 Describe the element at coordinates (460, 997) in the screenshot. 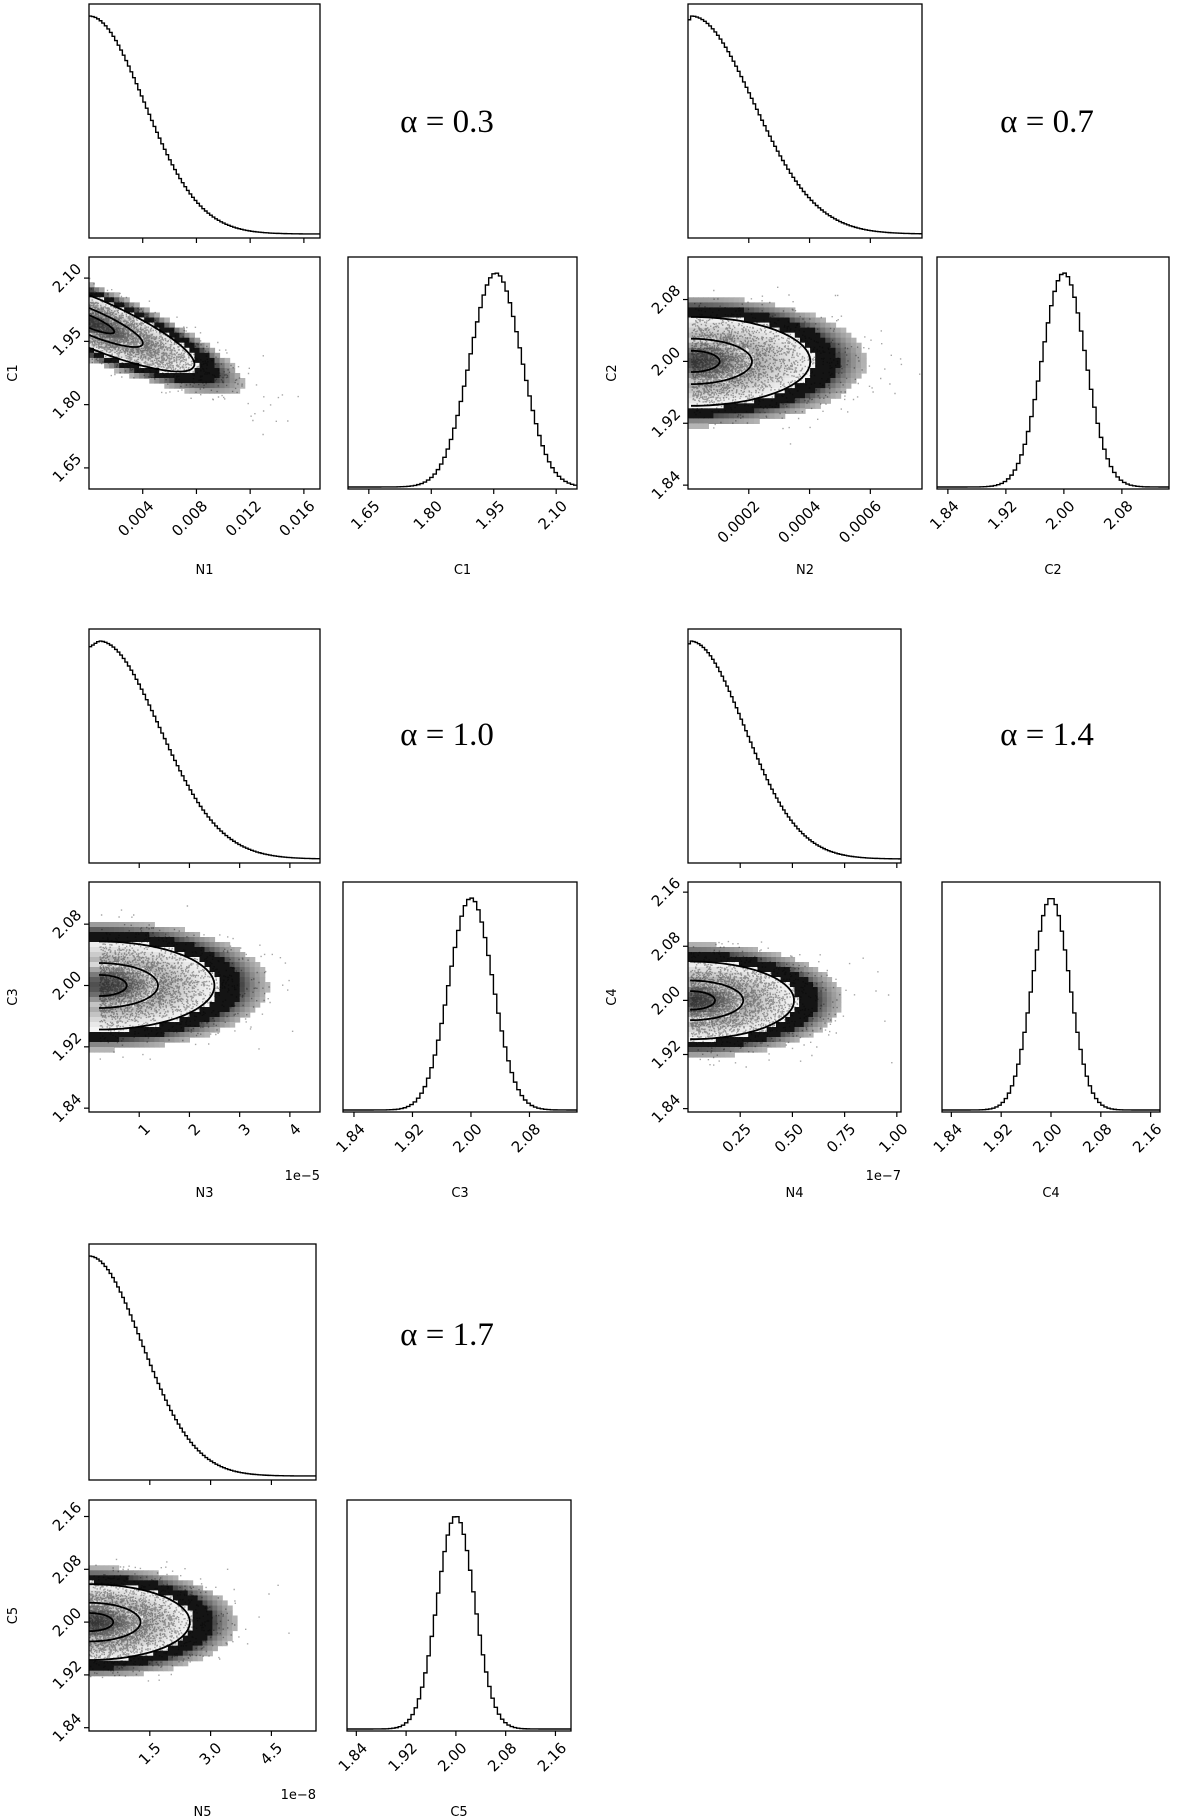

I see `marginal-c-frame` at that location.